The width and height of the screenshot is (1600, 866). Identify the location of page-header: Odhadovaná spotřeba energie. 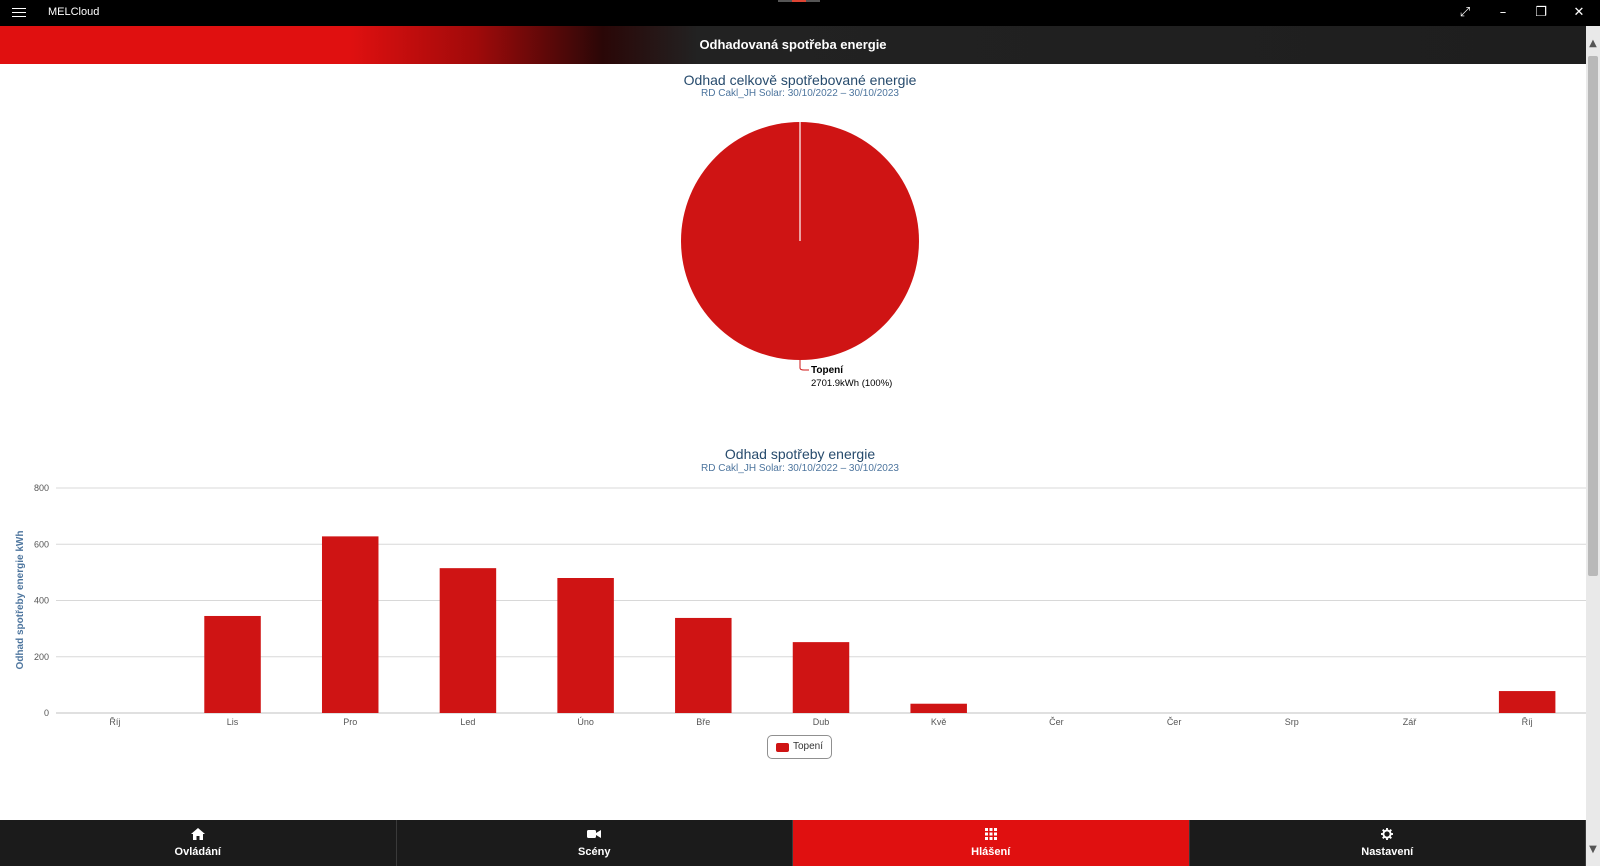
(793, 45).